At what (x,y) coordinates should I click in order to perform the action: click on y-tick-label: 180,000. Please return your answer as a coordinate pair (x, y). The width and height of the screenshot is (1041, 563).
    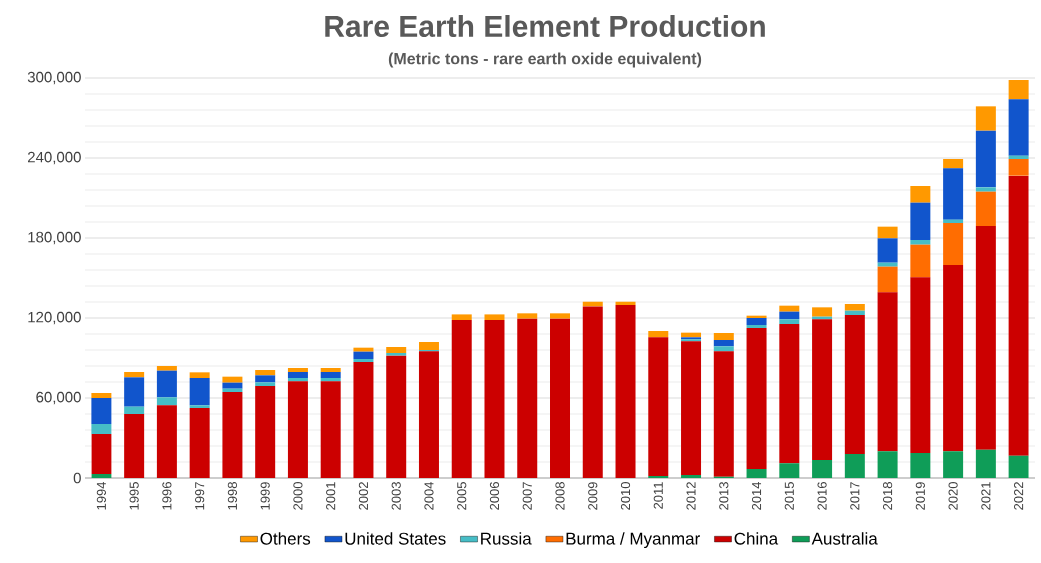
    Looking at the image, I should click on (54, 238).